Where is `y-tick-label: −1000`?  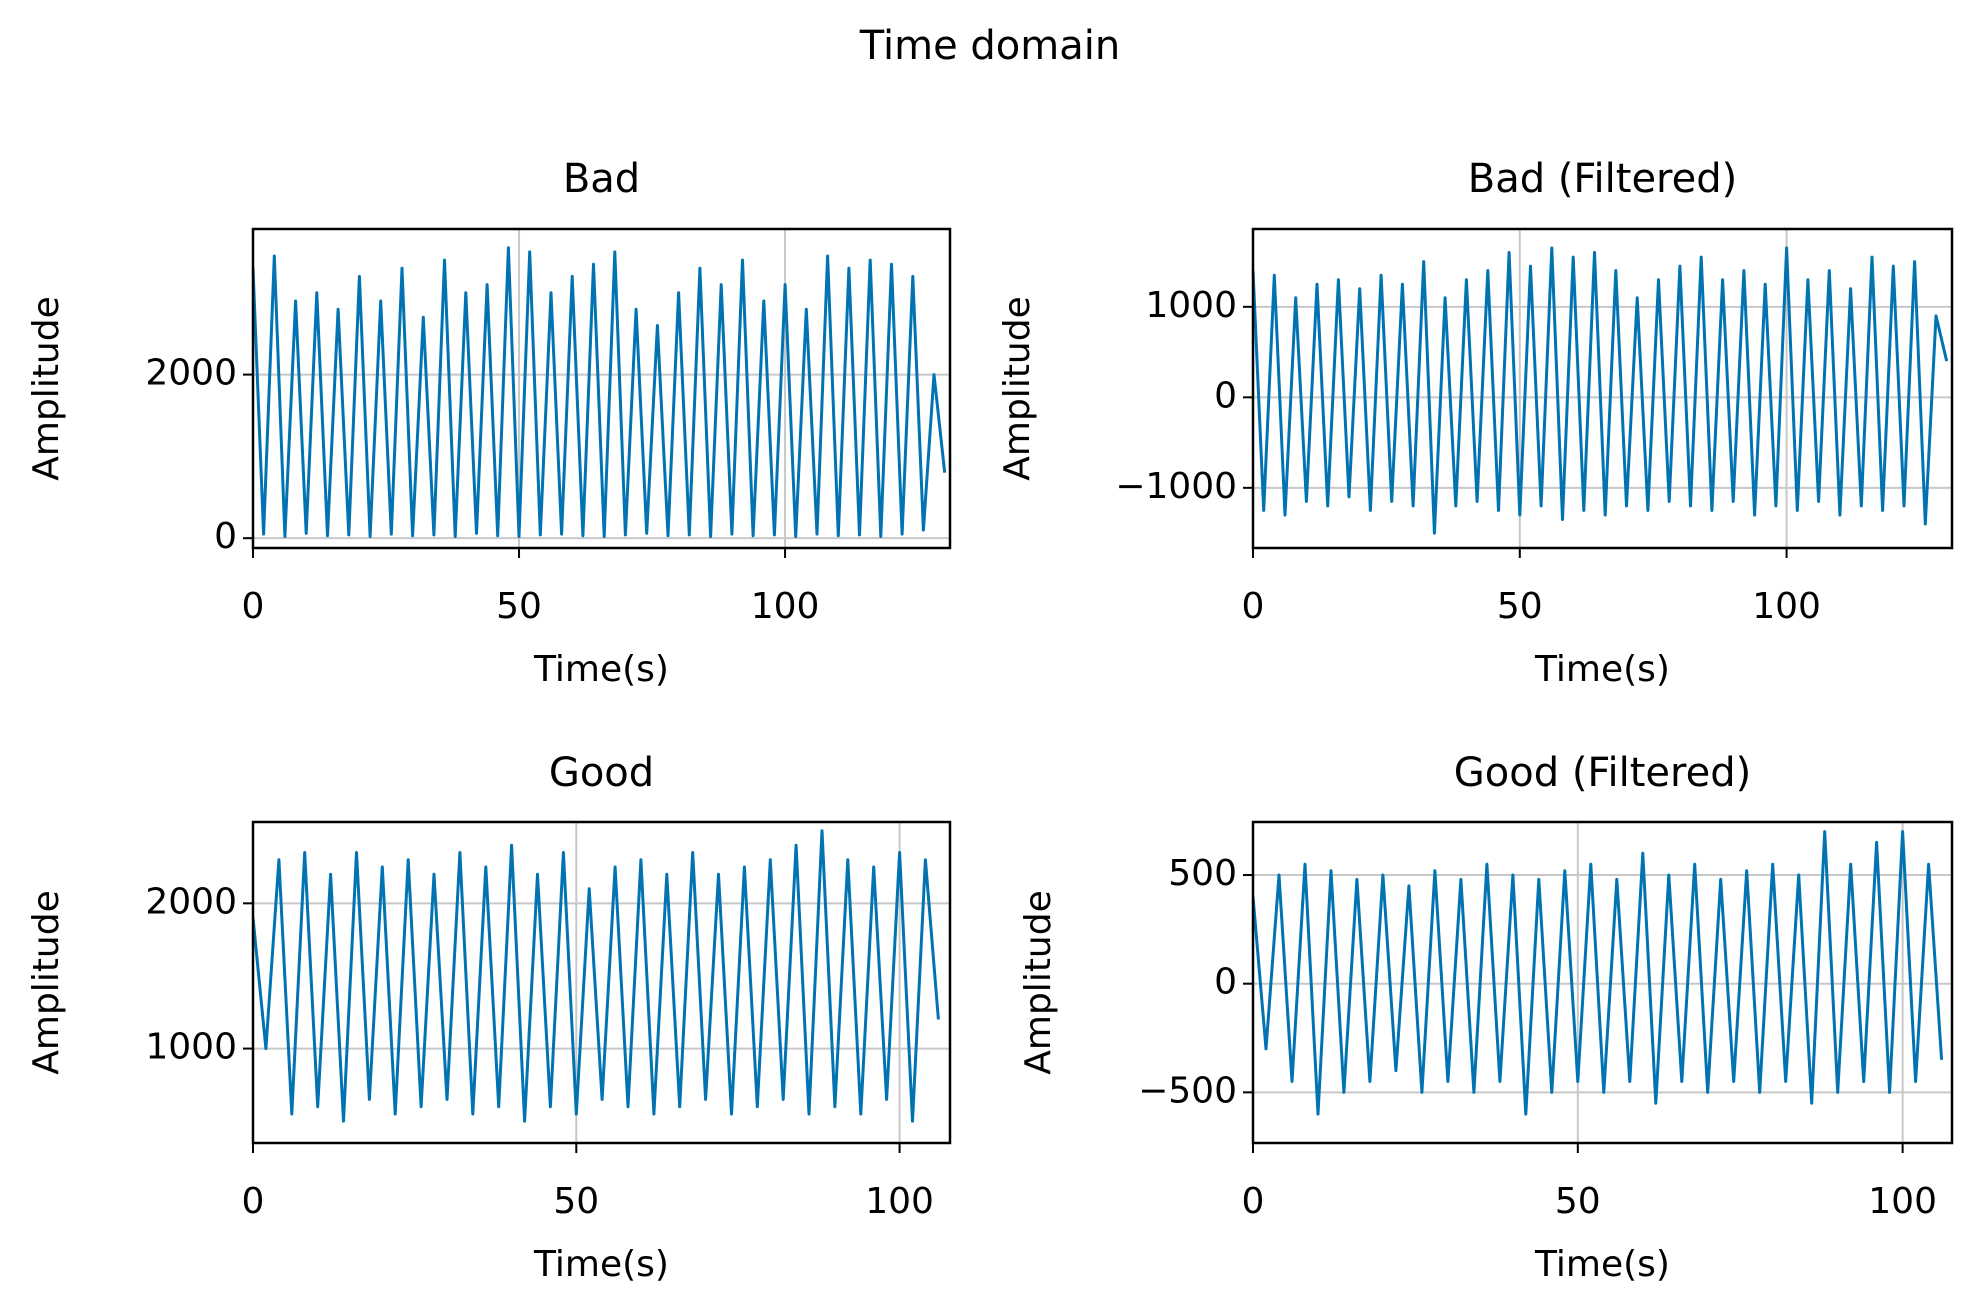
y-tick-label: −1000 is located at coordinates (1176, 486).